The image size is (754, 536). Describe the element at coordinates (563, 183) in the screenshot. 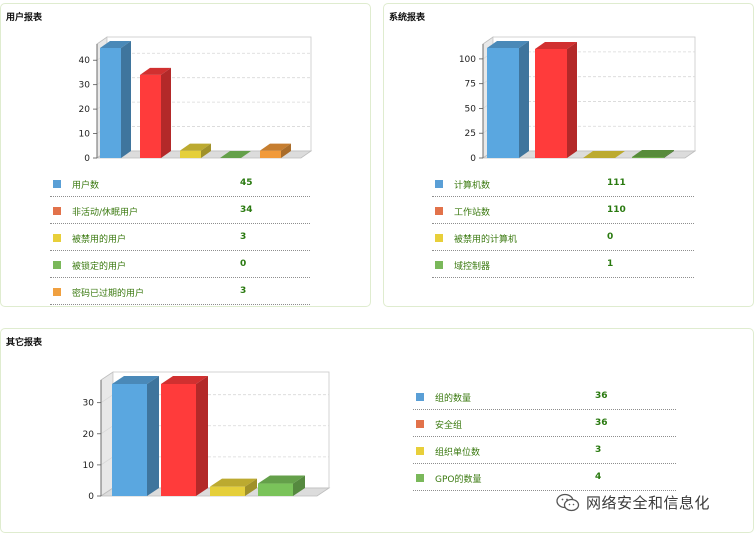

I see `legend-row: 计算机数 111` at that location.